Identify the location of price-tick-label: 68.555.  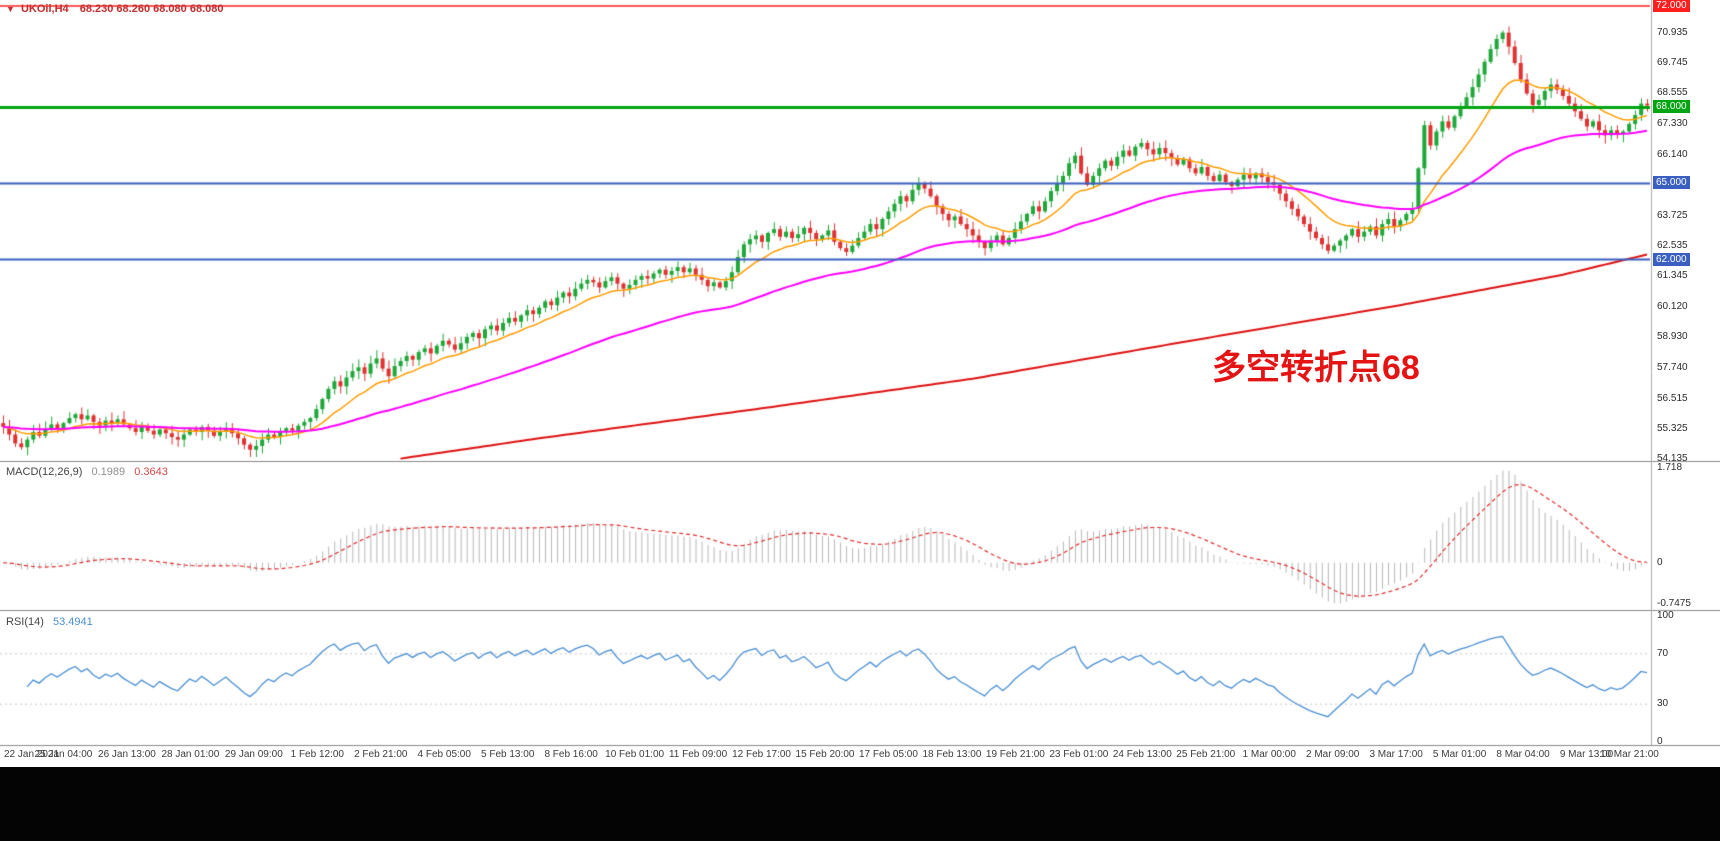
(1672, 93).